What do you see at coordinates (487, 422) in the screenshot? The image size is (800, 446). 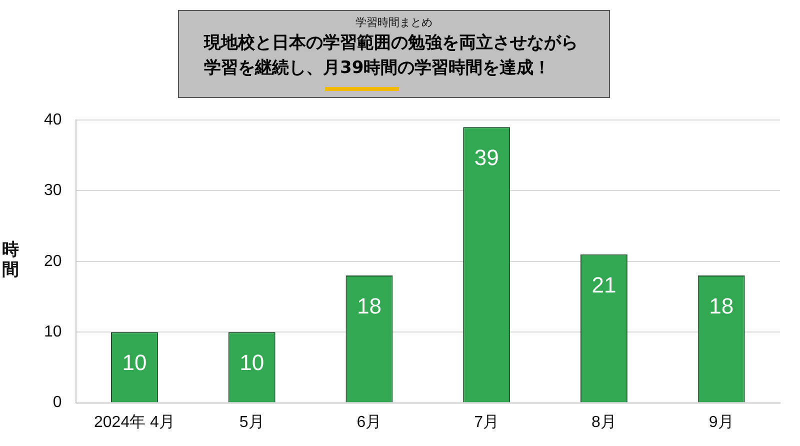 I see `x-tick-label: 7月` at bounding box center [487, 422].